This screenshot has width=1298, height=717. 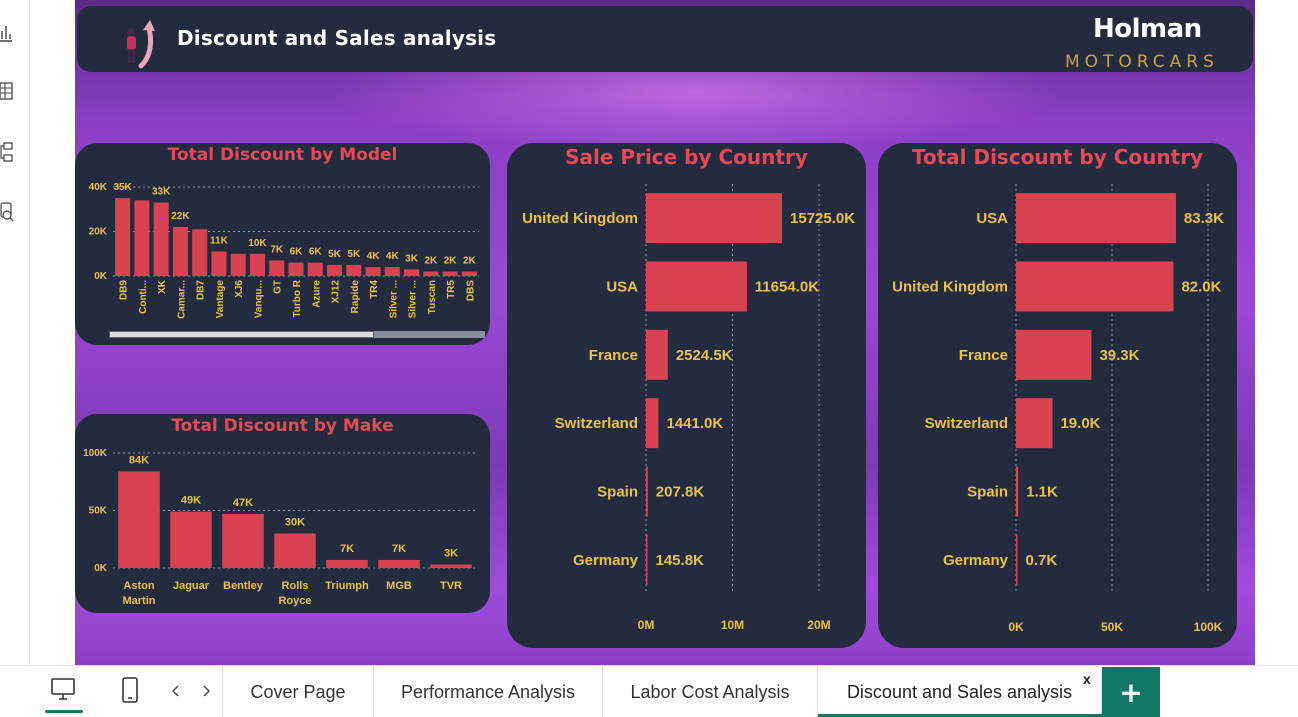 I want to click on chart-scrollbar-thumb, so click(x=241, y=334).